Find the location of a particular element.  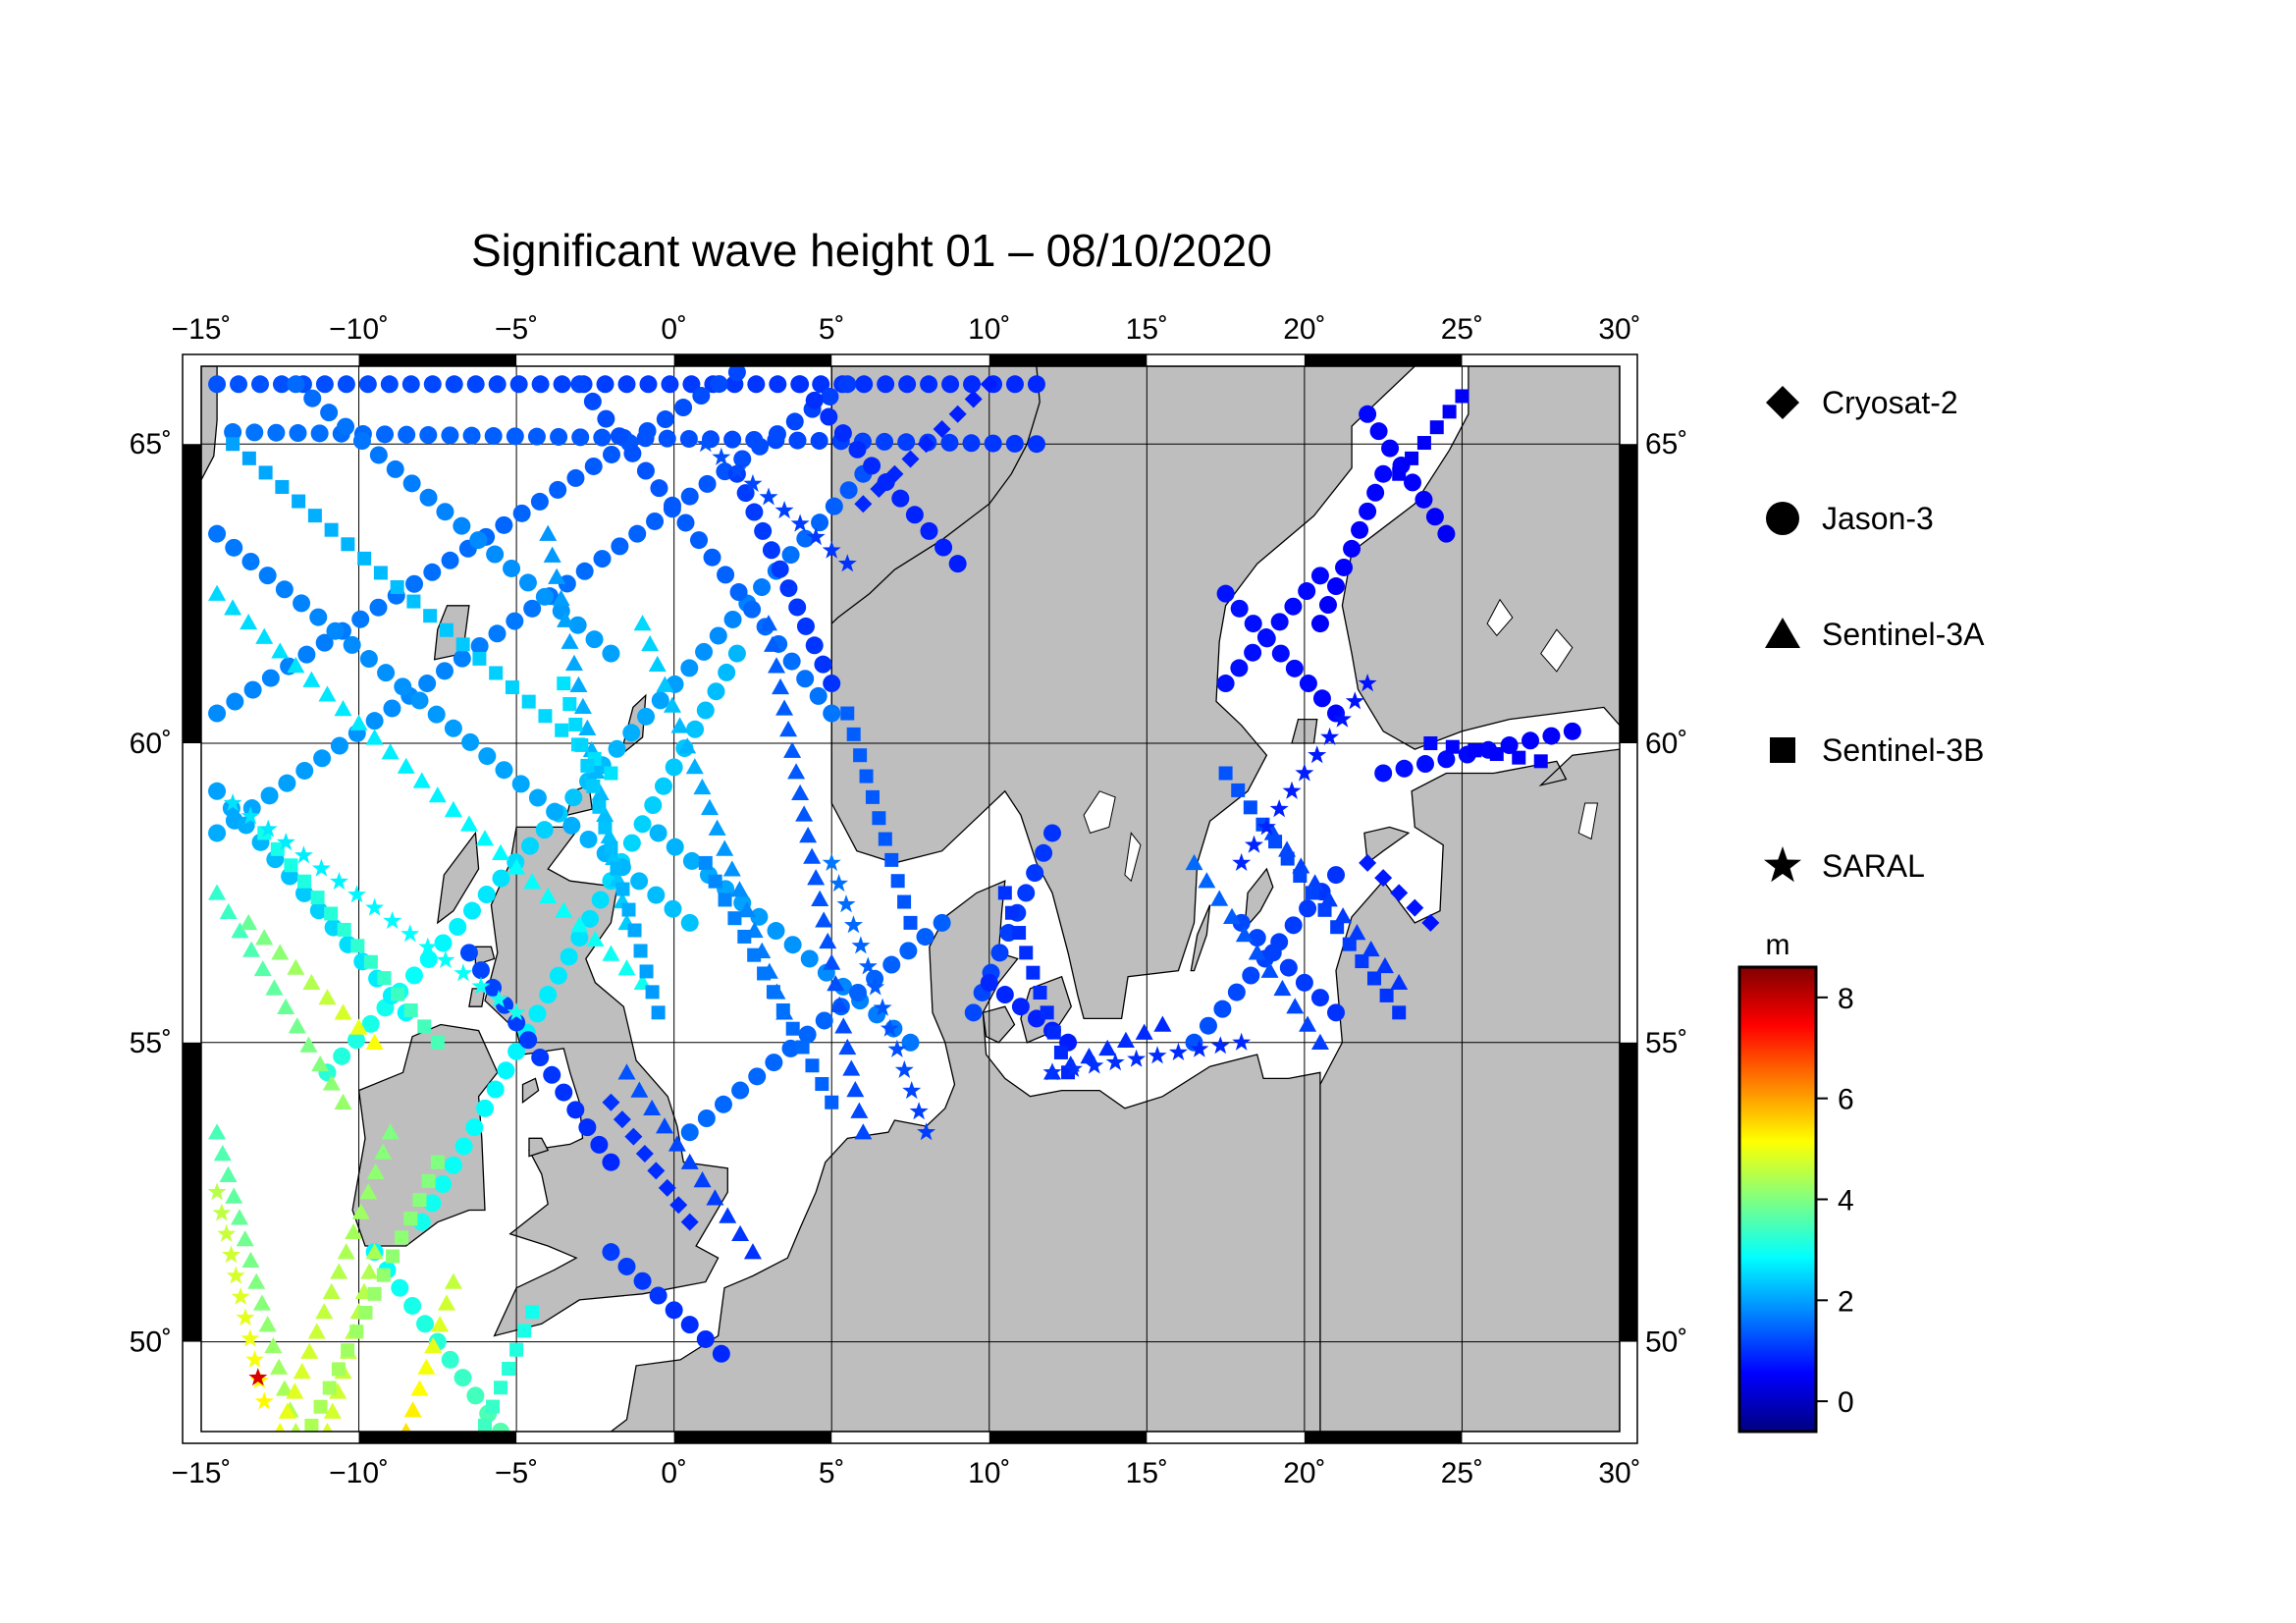

track-saral is located at coordinates (1305, 772).